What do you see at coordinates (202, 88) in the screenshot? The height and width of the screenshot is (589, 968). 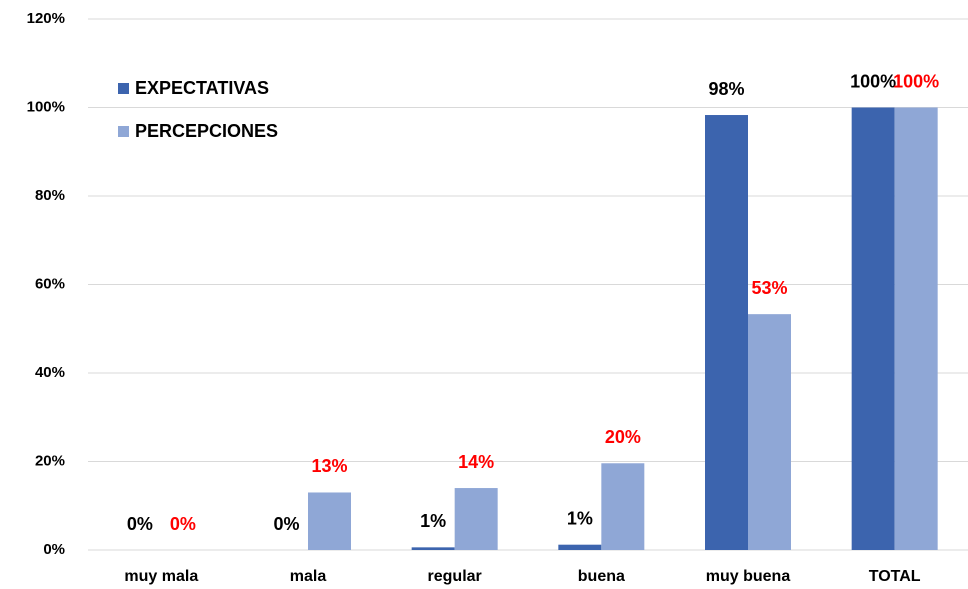 I see `legend-label: EXPECTATIVAS` at bounding box center [202, 88].